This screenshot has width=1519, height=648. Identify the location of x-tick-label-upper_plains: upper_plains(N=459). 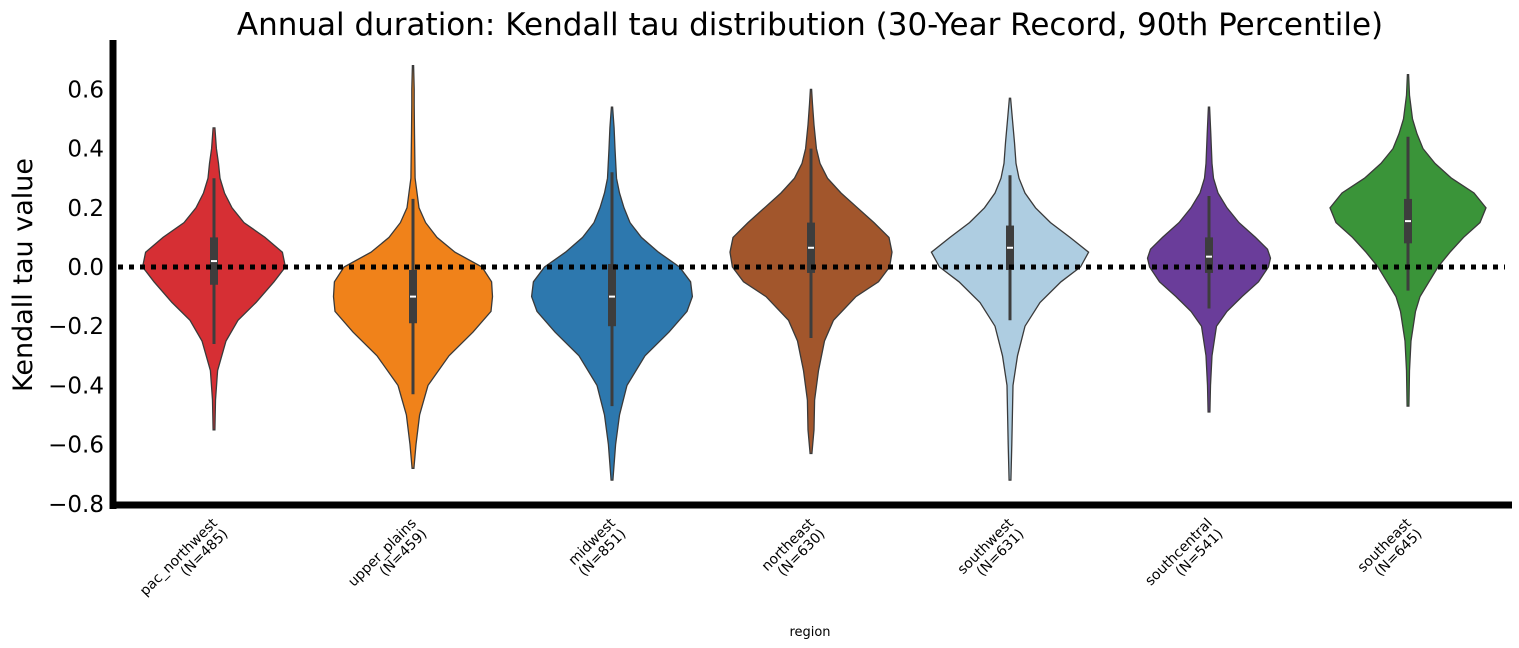
(387, 553).